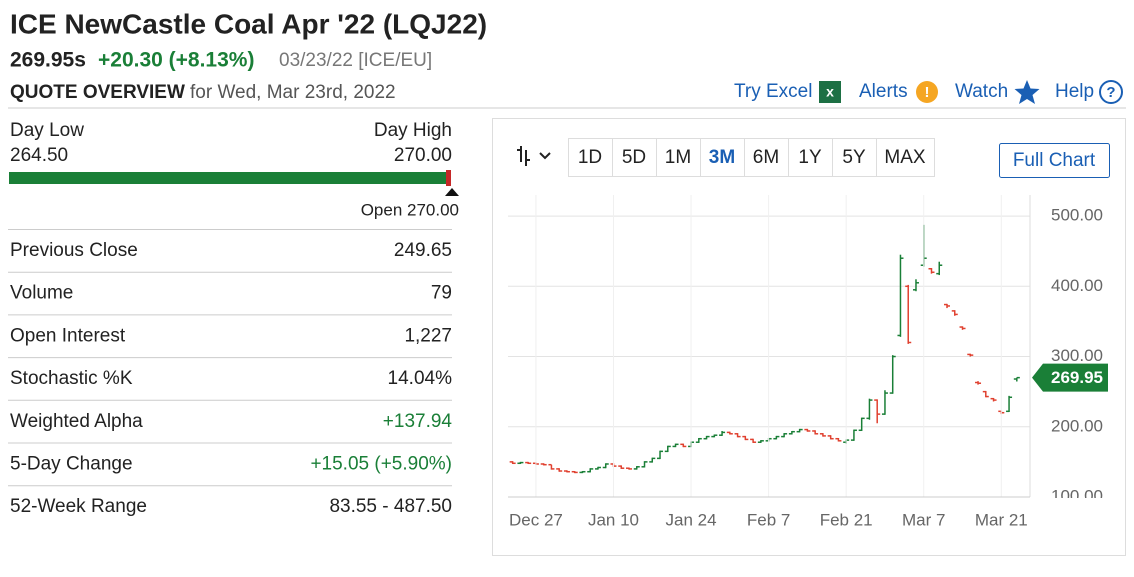 This screenshot has width=1134, height=577. I want to click on day-open: Open 270.00, so click(410, 209).